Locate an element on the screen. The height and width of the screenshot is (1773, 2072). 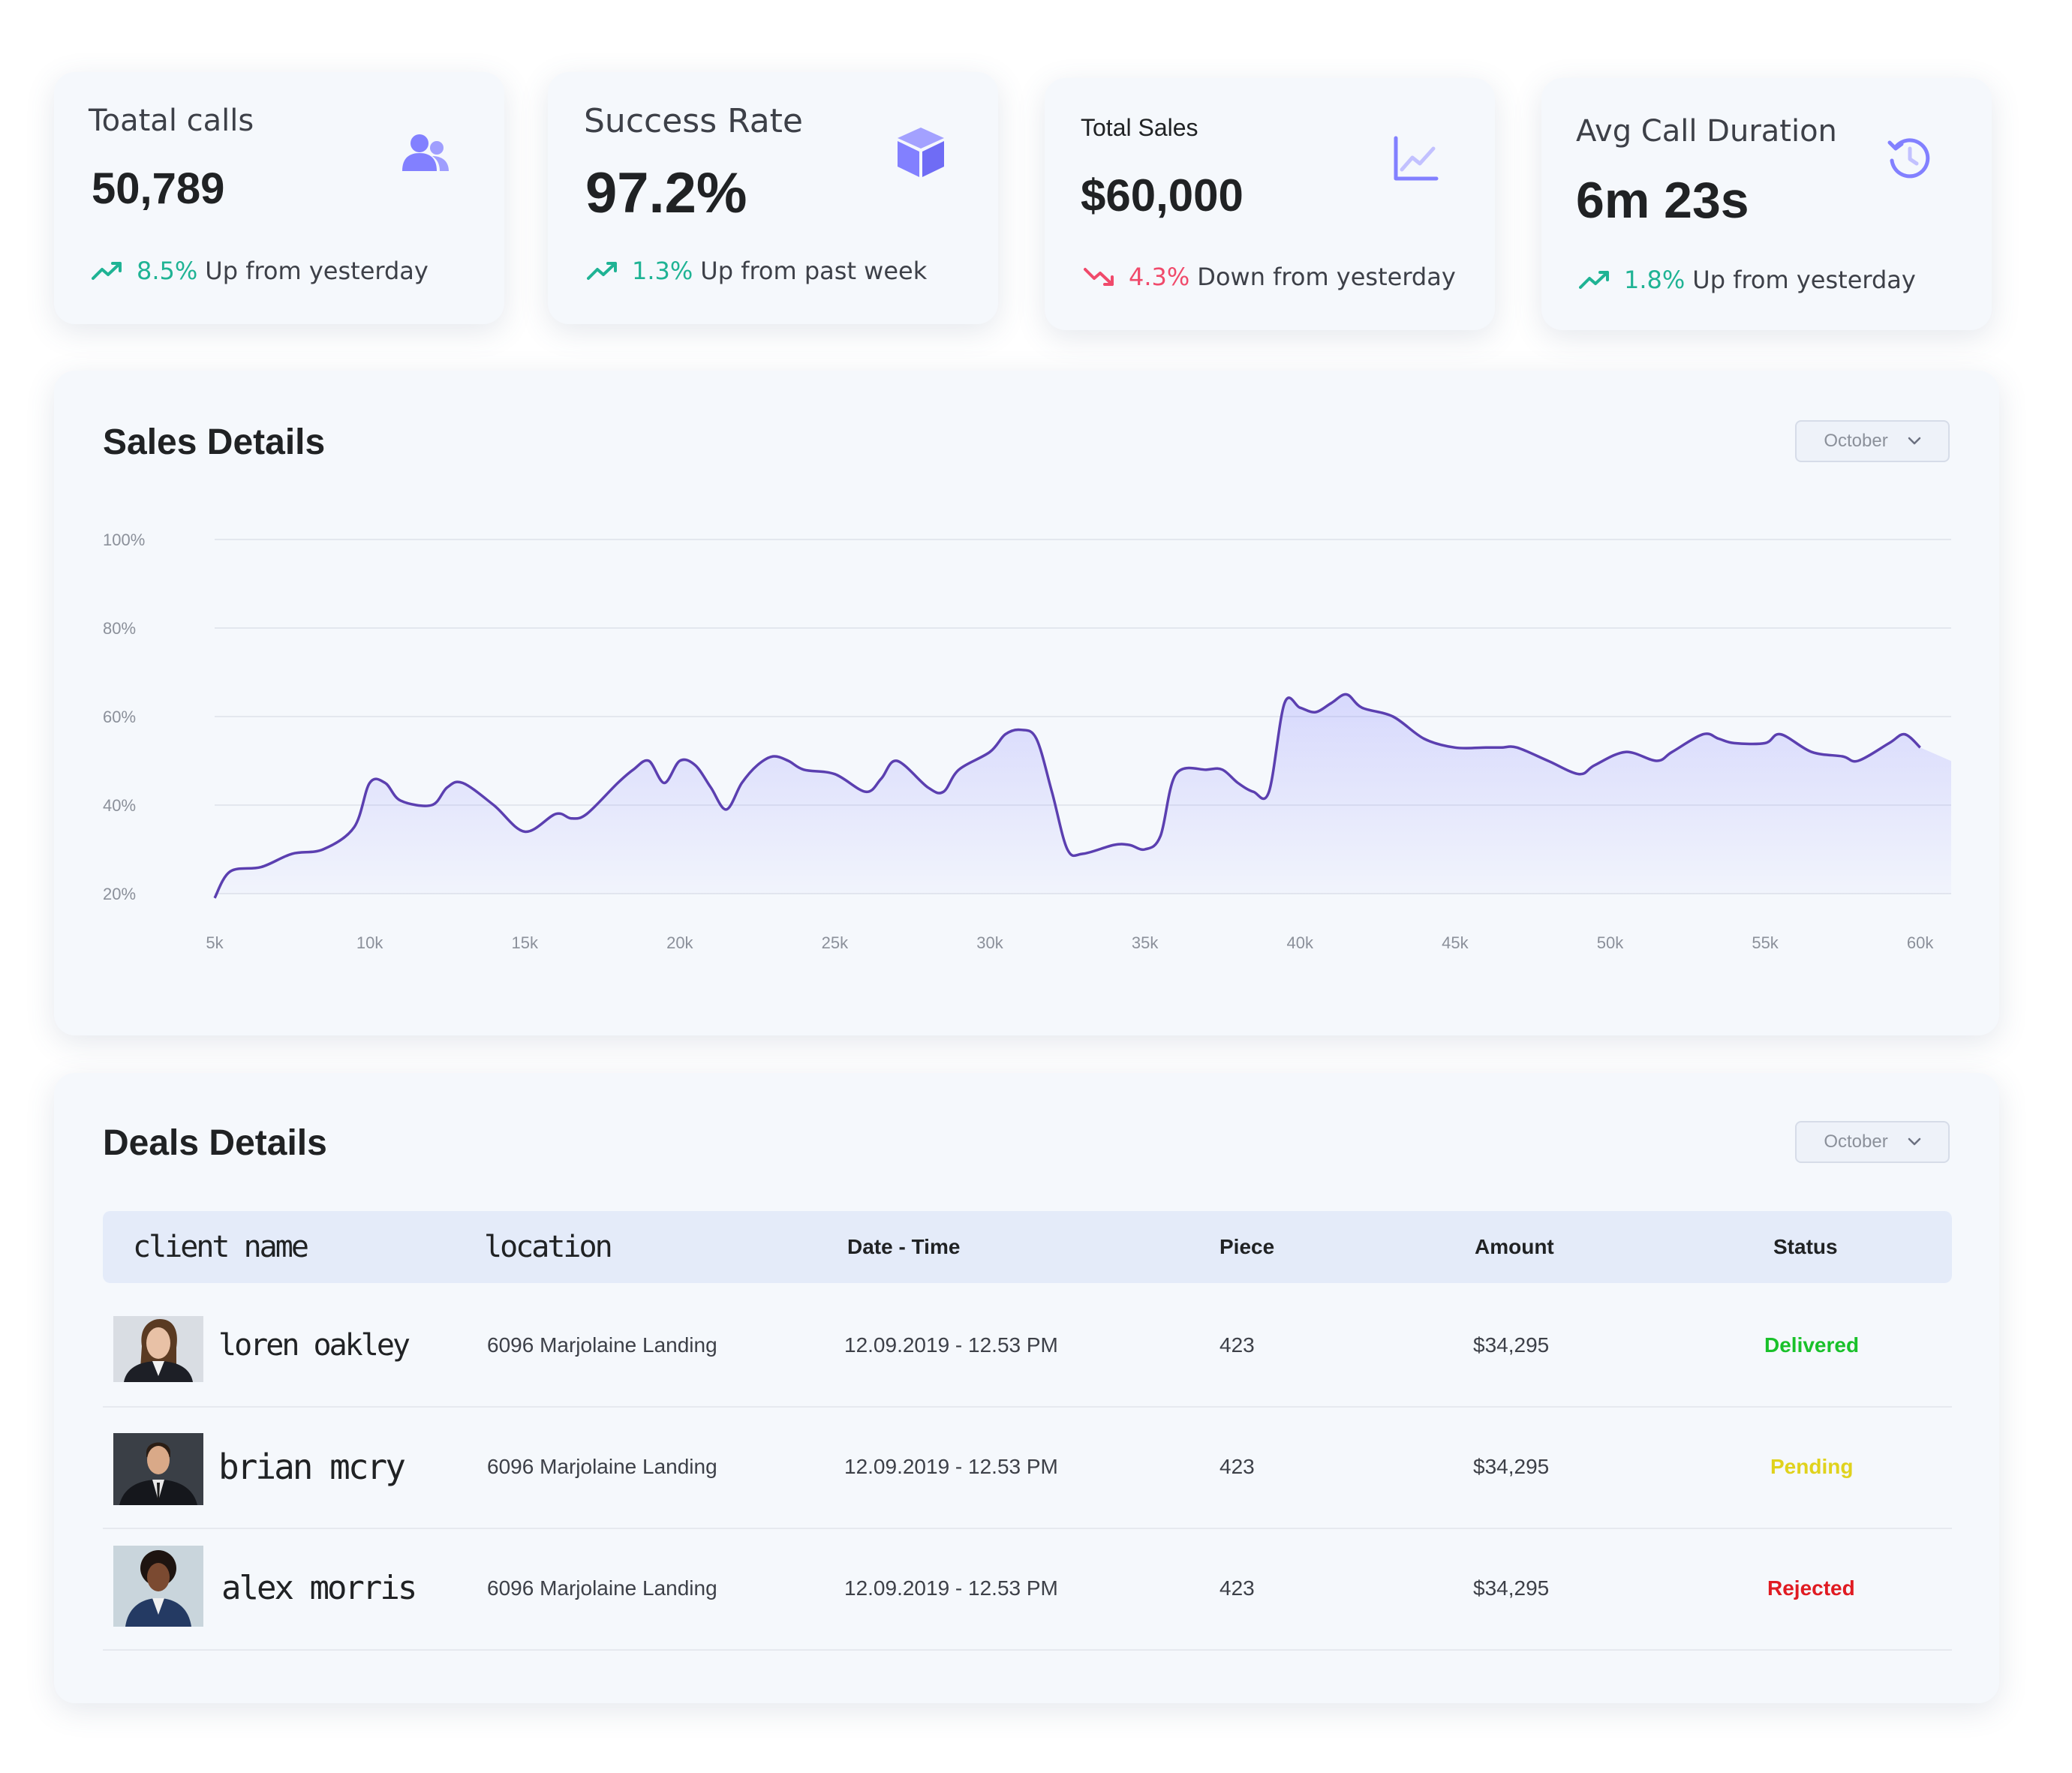
trend-label: Up from past week is located at coordinates (814, 271).